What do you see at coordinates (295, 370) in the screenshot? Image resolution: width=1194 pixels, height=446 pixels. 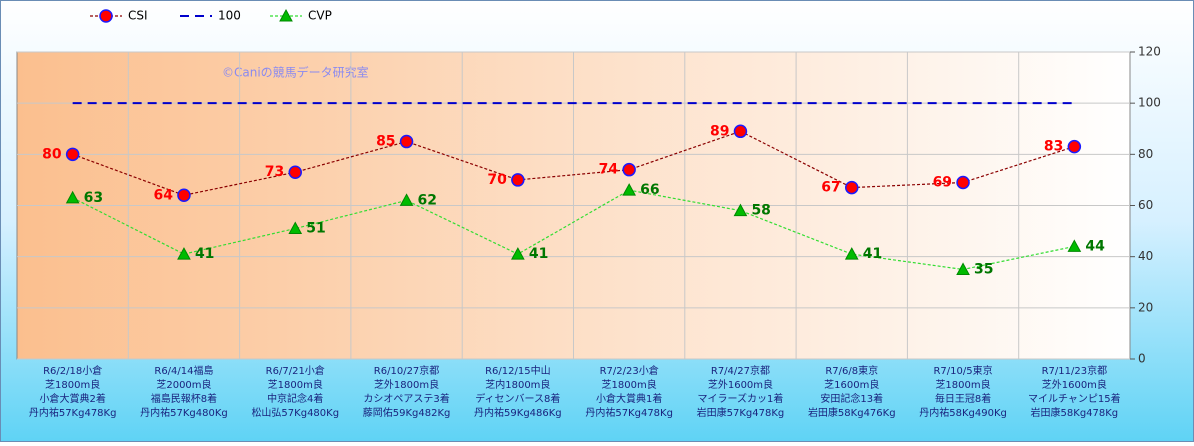 I see `x-tick-label: R6/7/21小倉` at bounding box center [295, 370].